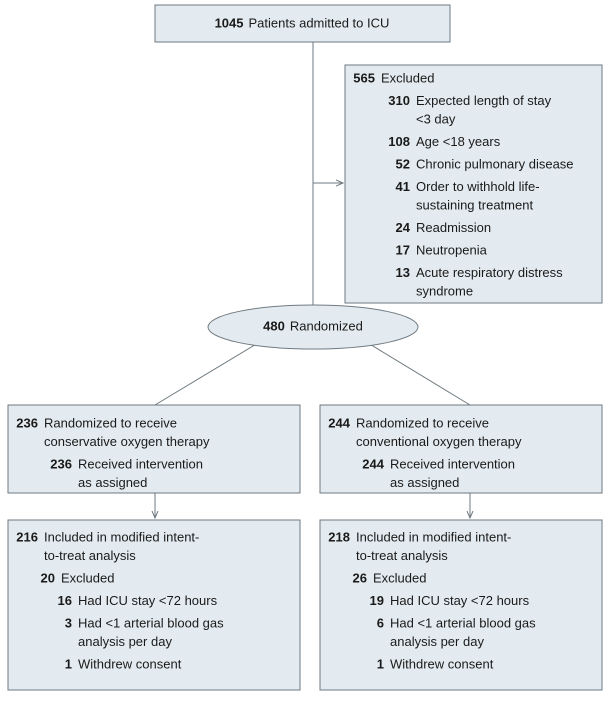 The height and width of the screenshot is (701, 610). What do you see at coordinates (27, 536) in the screenshot?
I see `count: 216` at bounding box center [27, 536].